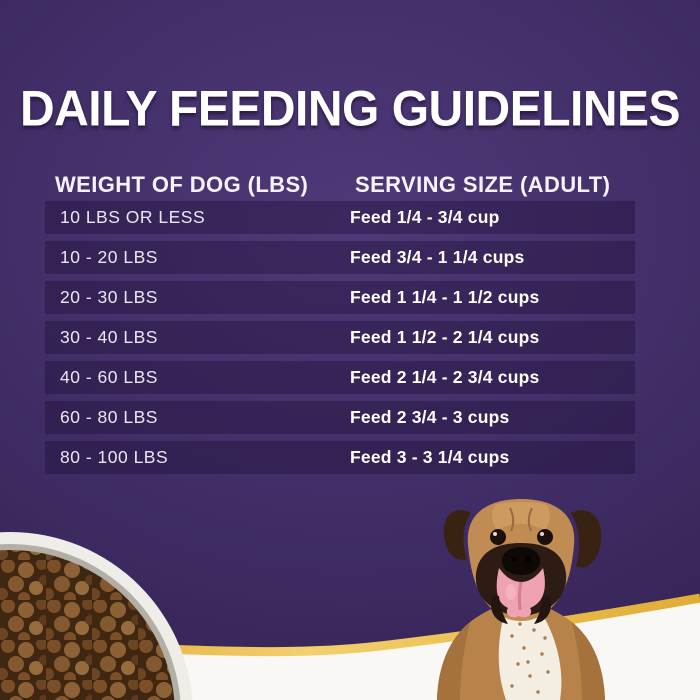 The image size is (700, 700). What do you see at coordinates (345, 185) in the screenshot?
I see `table-header: WEIGHT OF DOG (LBS) SERVING SIZE (ADULT)` at bounding box center [345, 185].